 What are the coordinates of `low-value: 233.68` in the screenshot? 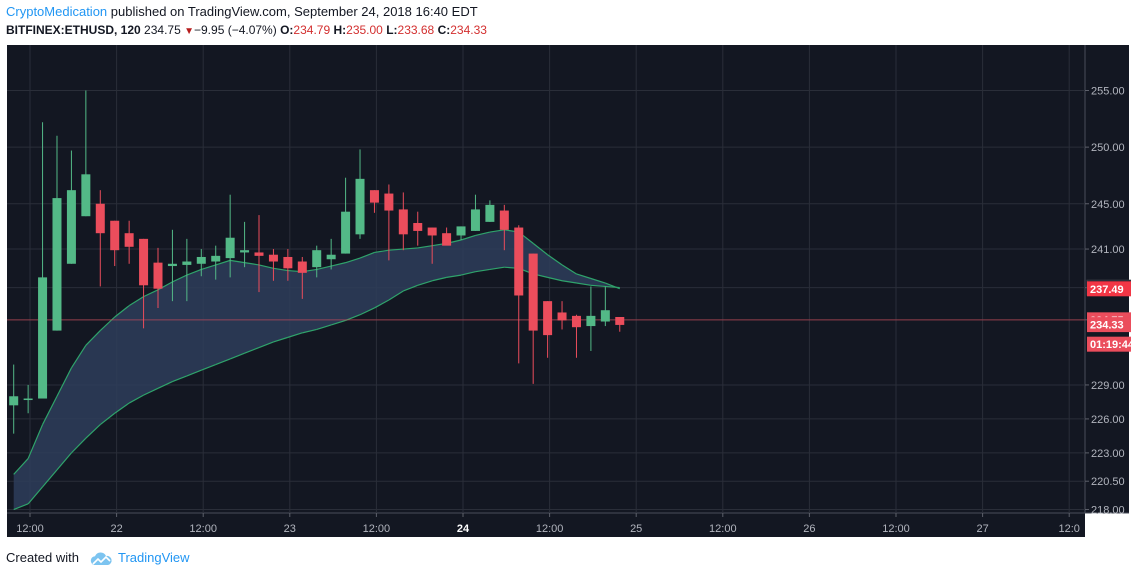 It's located at (416, 30).